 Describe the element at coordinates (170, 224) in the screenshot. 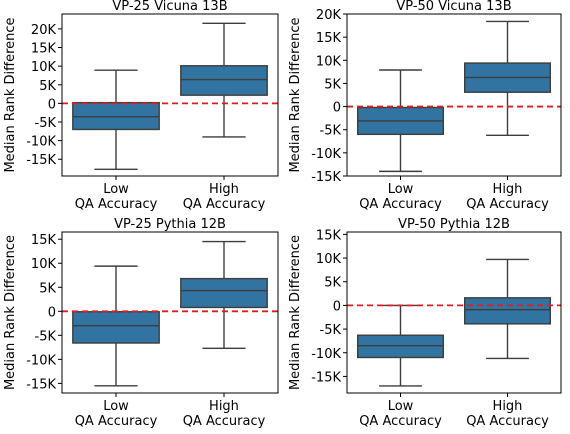

I see `subplot-title: VP-25 Pythia 12B` at that location.